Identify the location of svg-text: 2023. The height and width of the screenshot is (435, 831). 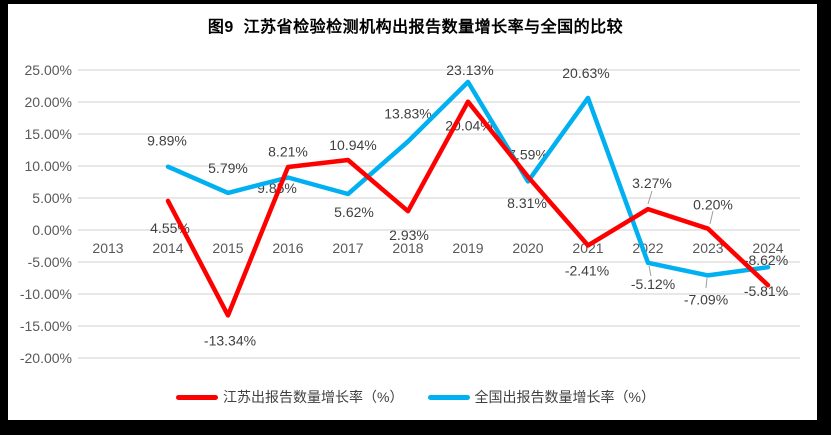
(707, 248).